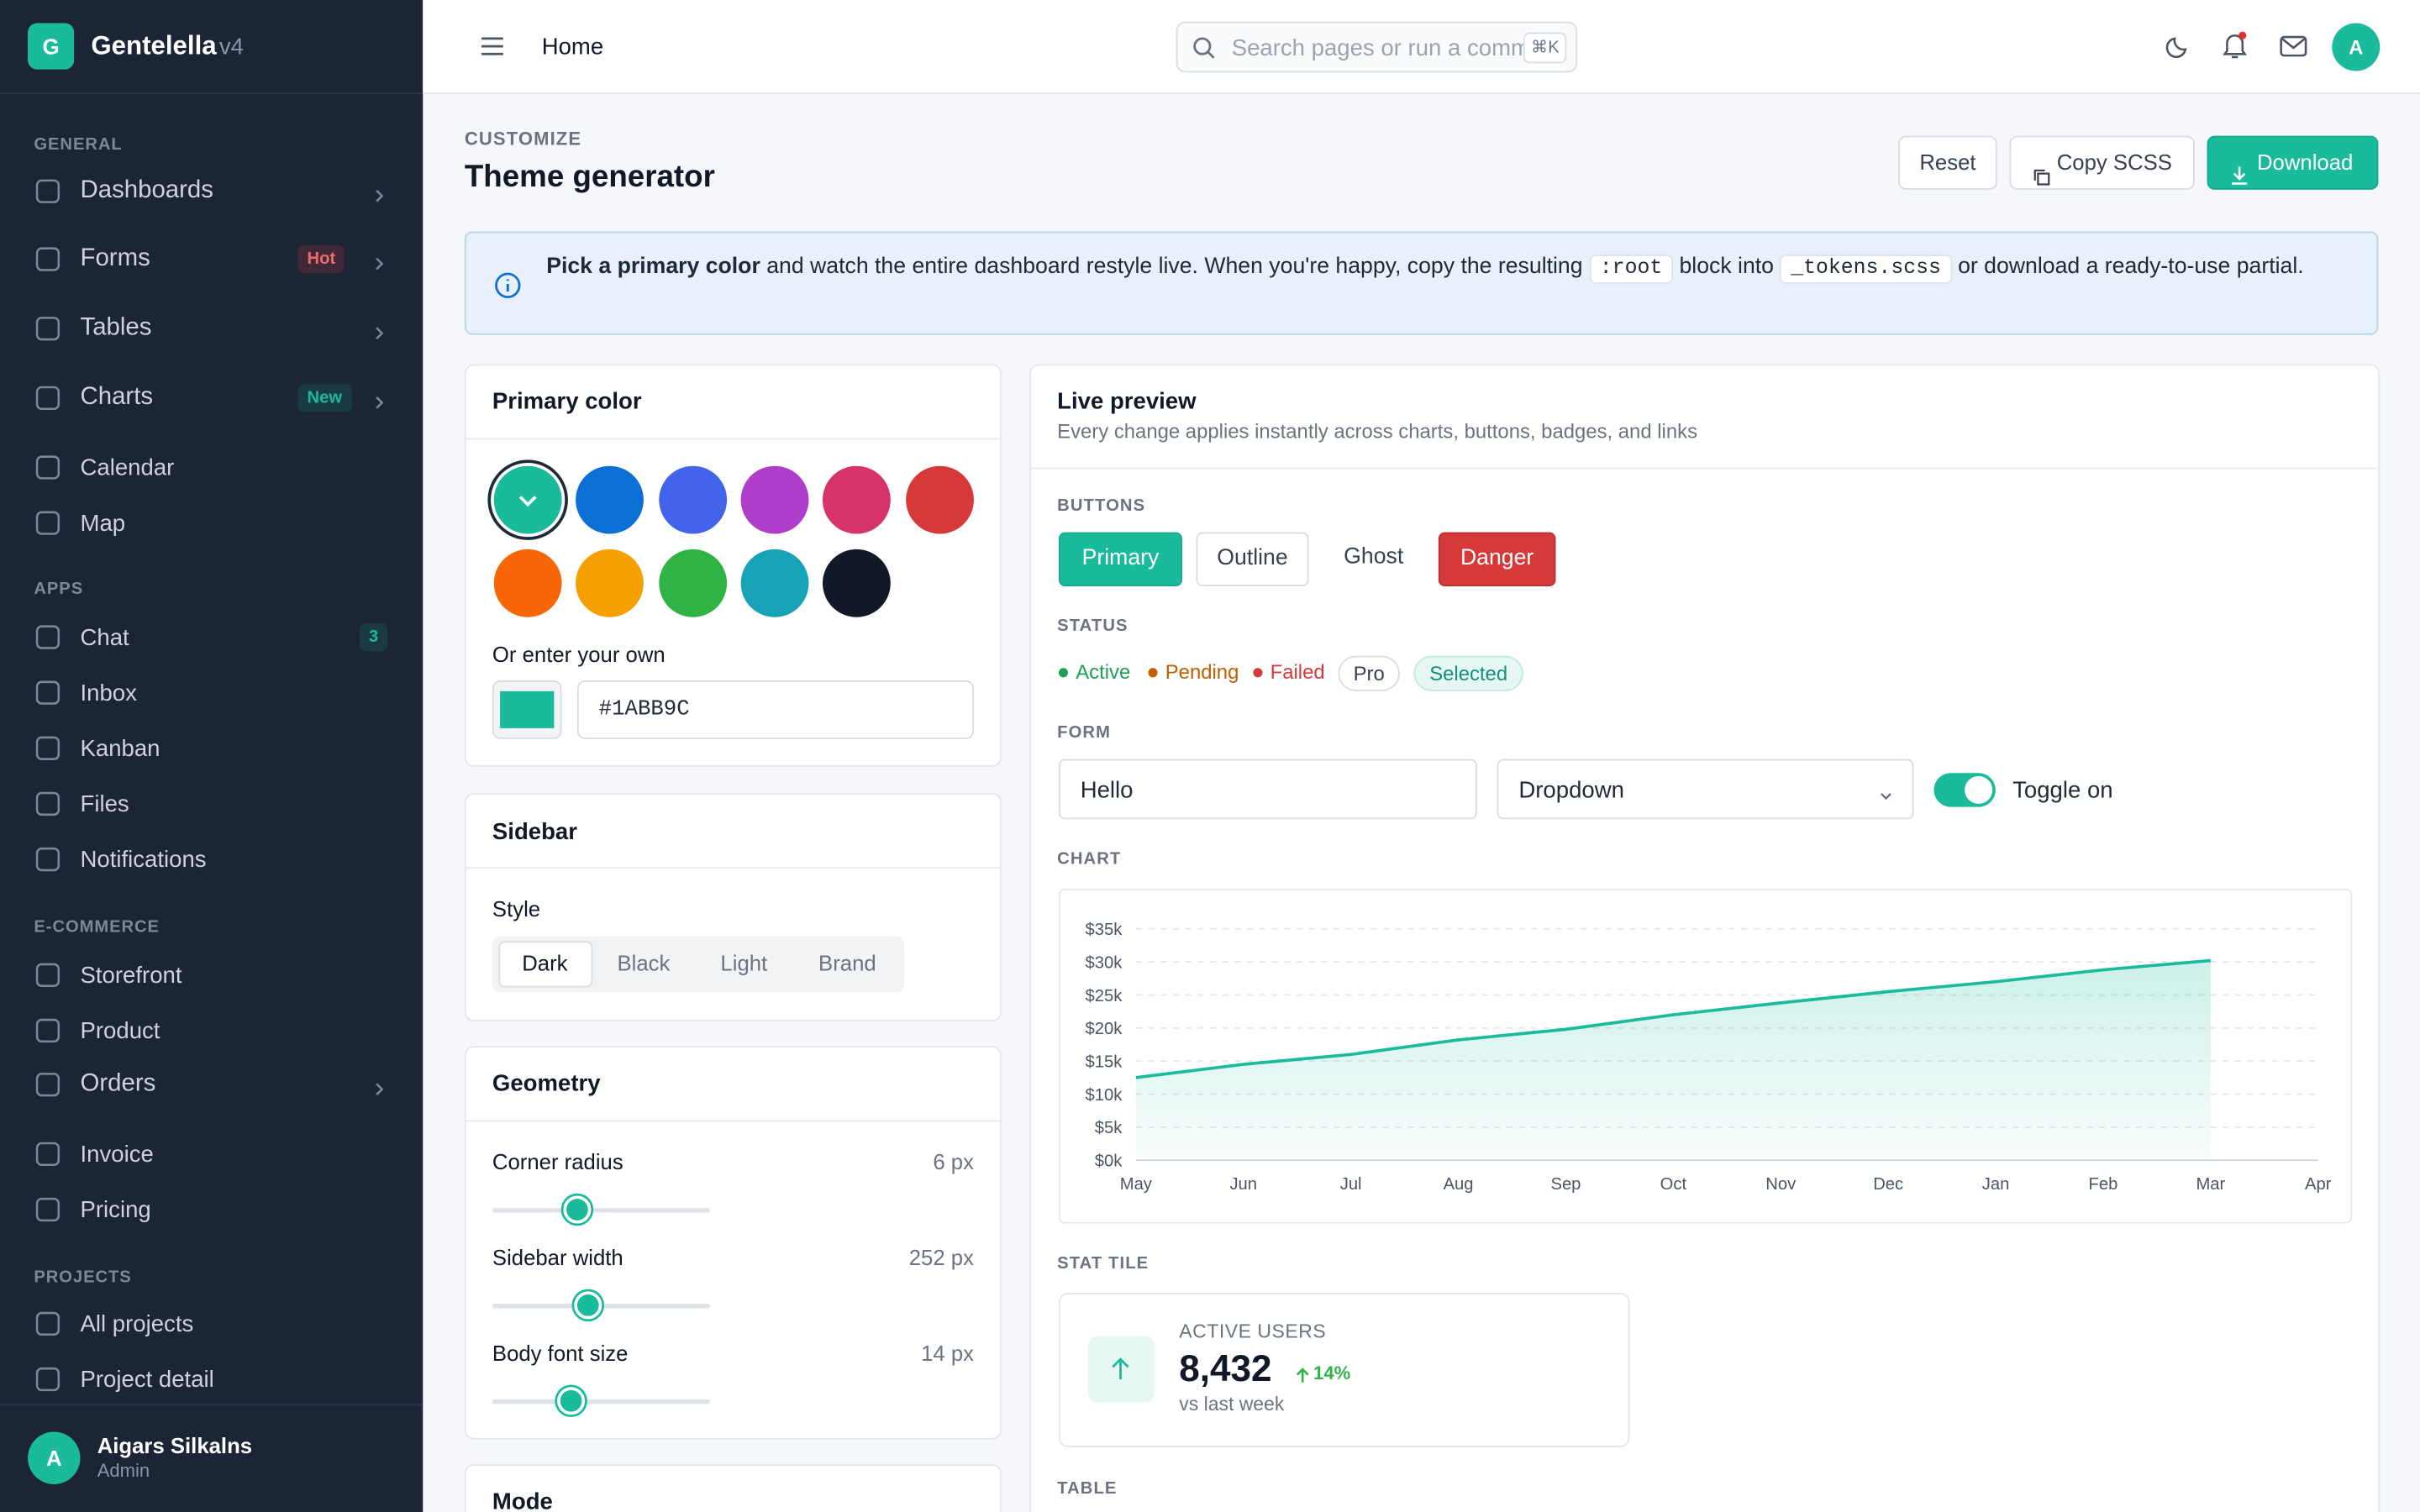 The height and width of the screenshot is (1512, 2420). What do you see at coordinates (1243, 1184) in the screenshot?
I see `x-tick-label: Jun` at bounding box center [1243, 1184].